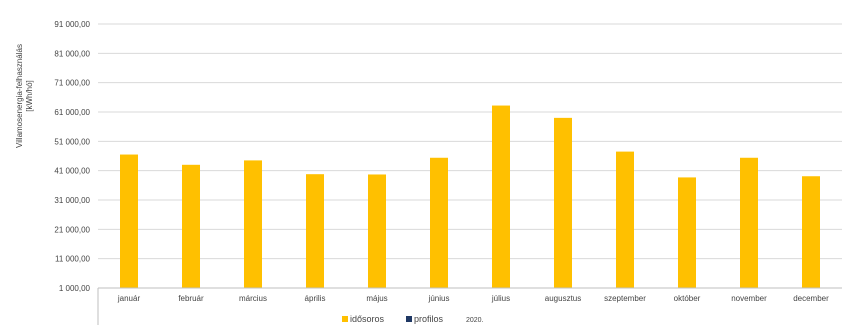 The image size is (847, 327). I want to click on y-tick-label: 91 000,00, so click(72, 24).